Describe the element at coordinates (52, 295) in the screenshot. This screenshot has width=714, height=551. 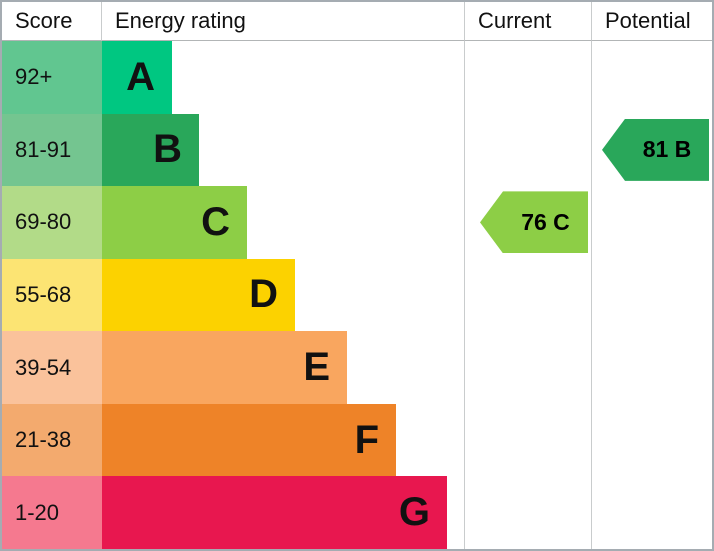
I see `score-cell-d: 55-68` at that location.